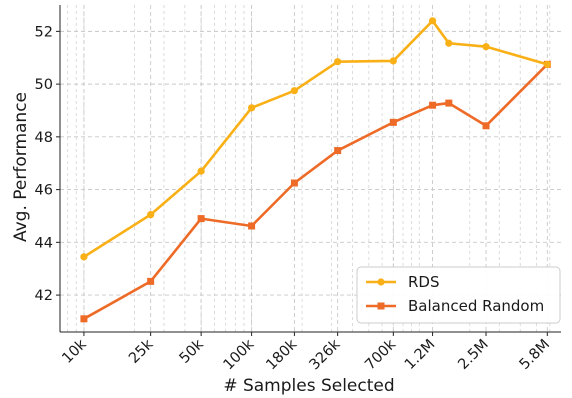  I want to click on x-tick-label: 10k, so click(74, 351).